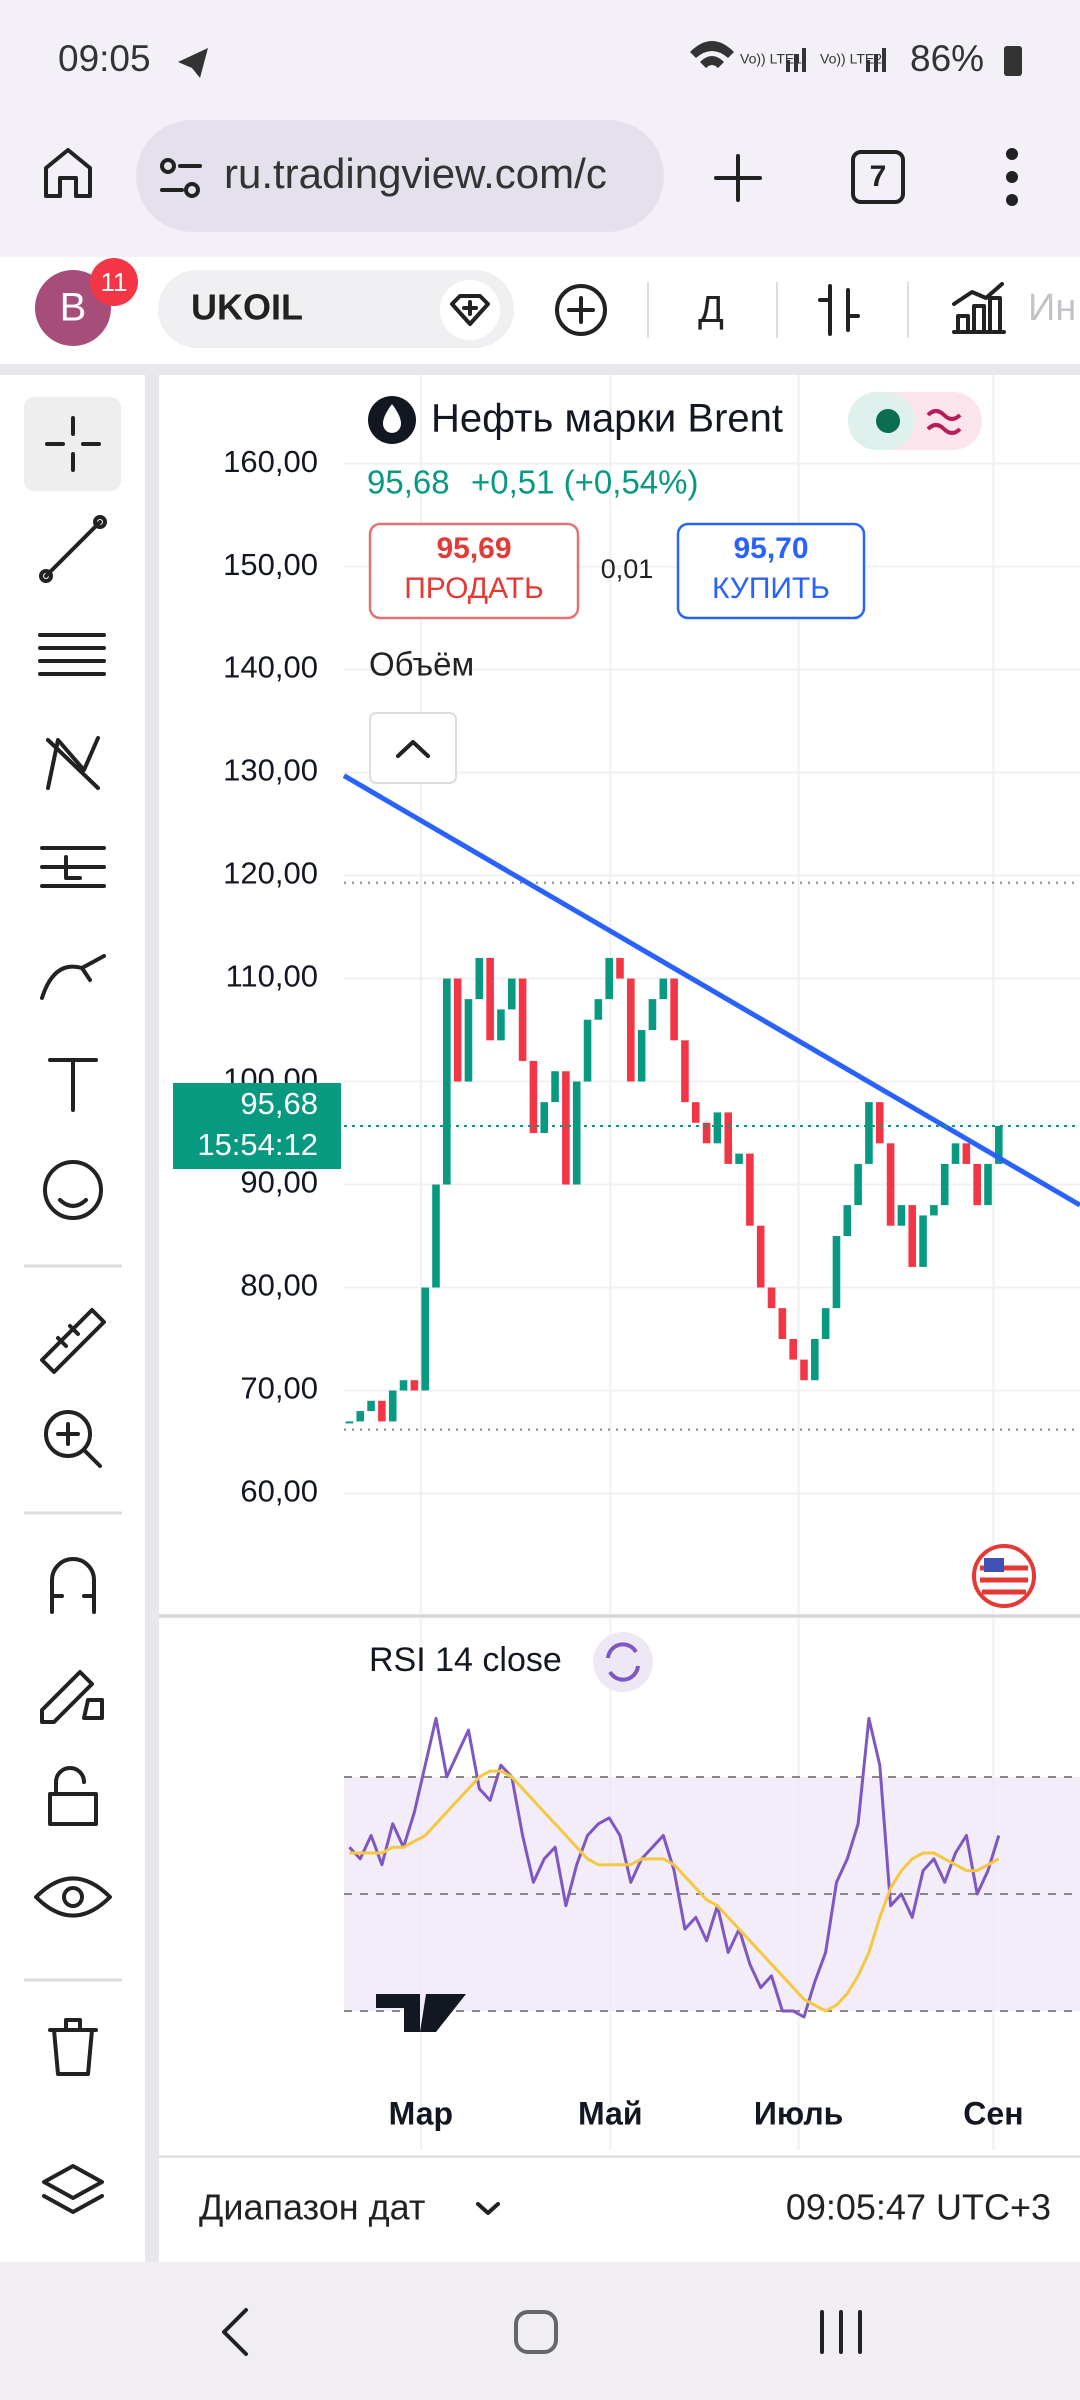 This screenshot has width=1080, height=2400. What do you see at coordinates (470, 310) in the screenshot?
I see `symbol-badge-icon` at bounding box center [470, 310].